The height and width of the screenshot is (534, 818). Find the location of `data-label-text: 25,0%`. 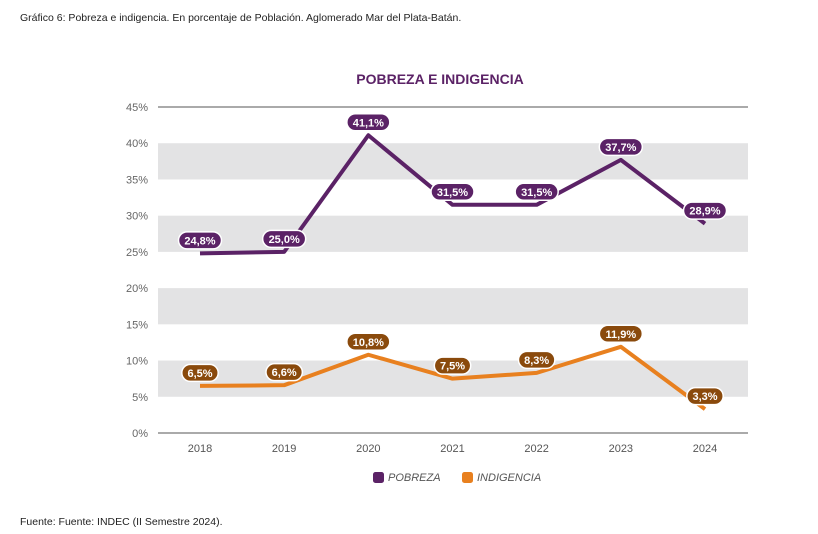

data-label-text: 25,0% is located at coordinates (284, 240).